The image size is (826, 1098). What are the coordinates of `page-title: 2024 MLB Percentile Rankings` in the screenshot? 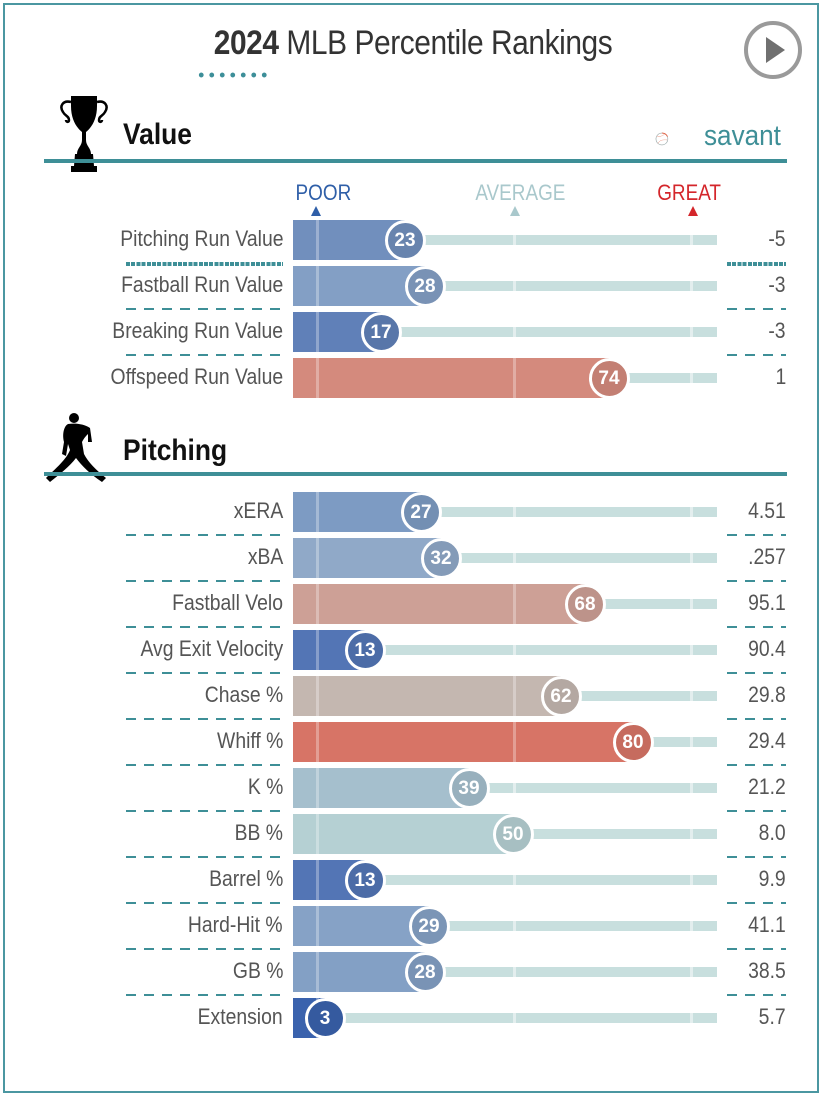 It's located at (413, 43).